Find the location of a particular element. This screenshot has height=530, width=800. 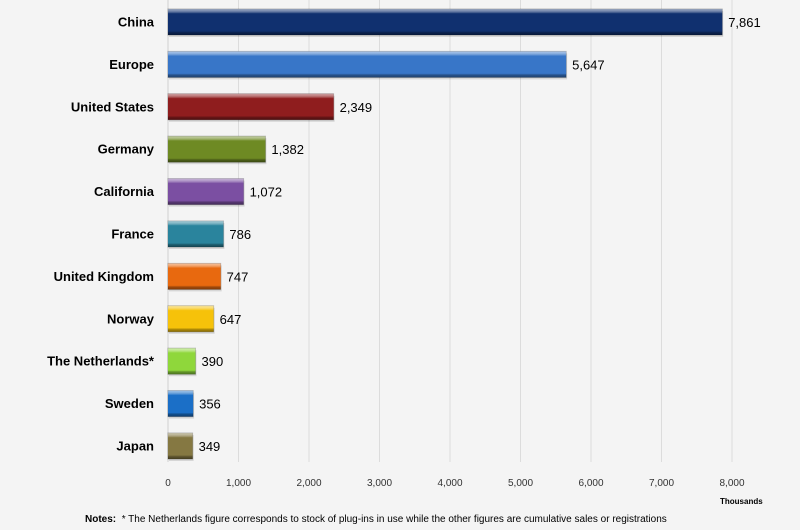

category-label: France is located at coordinates (132, 234).